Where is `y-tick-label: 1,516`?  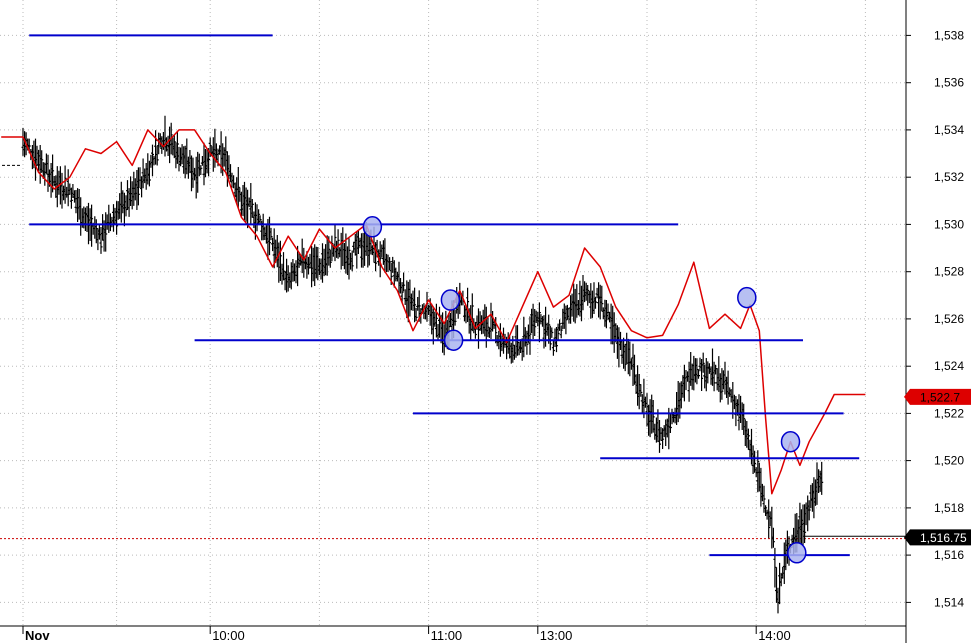 y-tick-label: 1,516 is located at coordinates (949, 555).